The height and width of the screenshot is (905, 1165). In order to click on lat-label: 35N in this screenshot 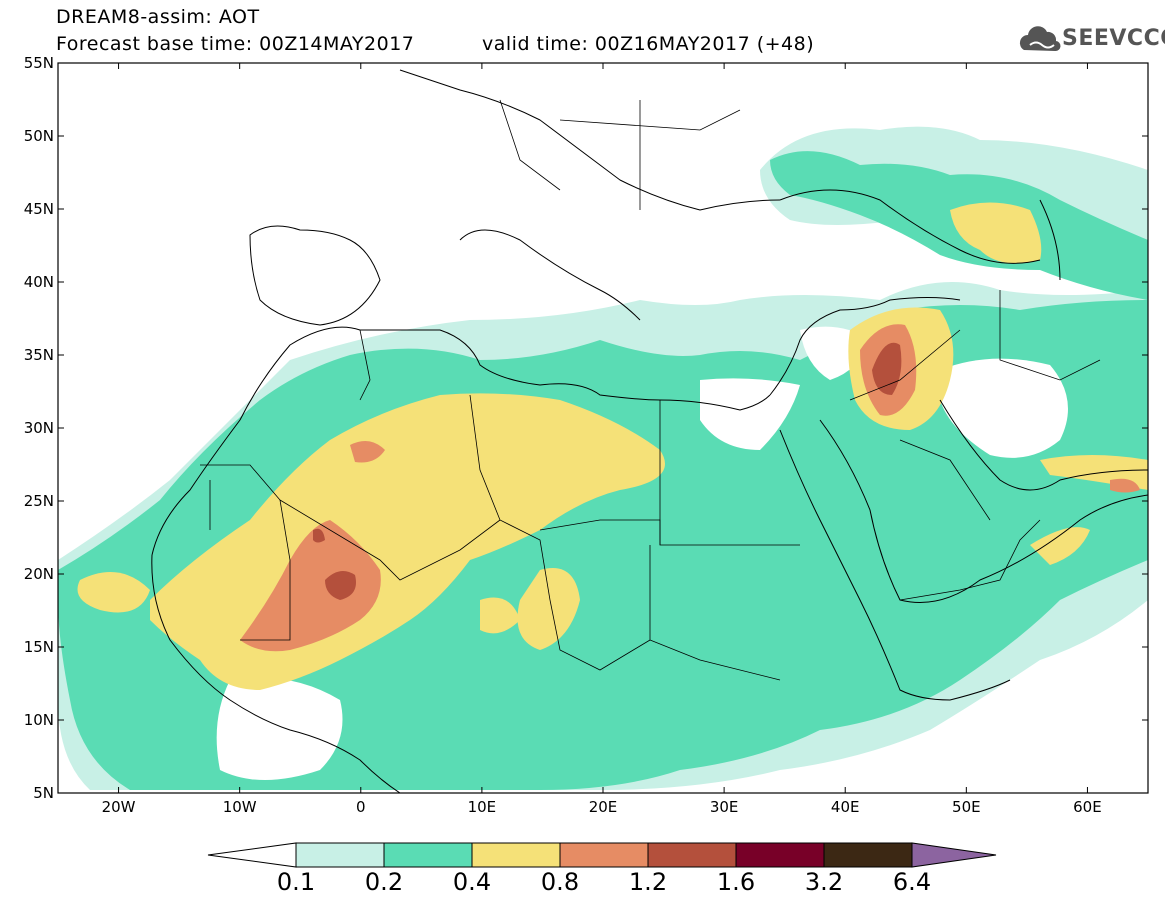, I will do `click(39, 355)`.